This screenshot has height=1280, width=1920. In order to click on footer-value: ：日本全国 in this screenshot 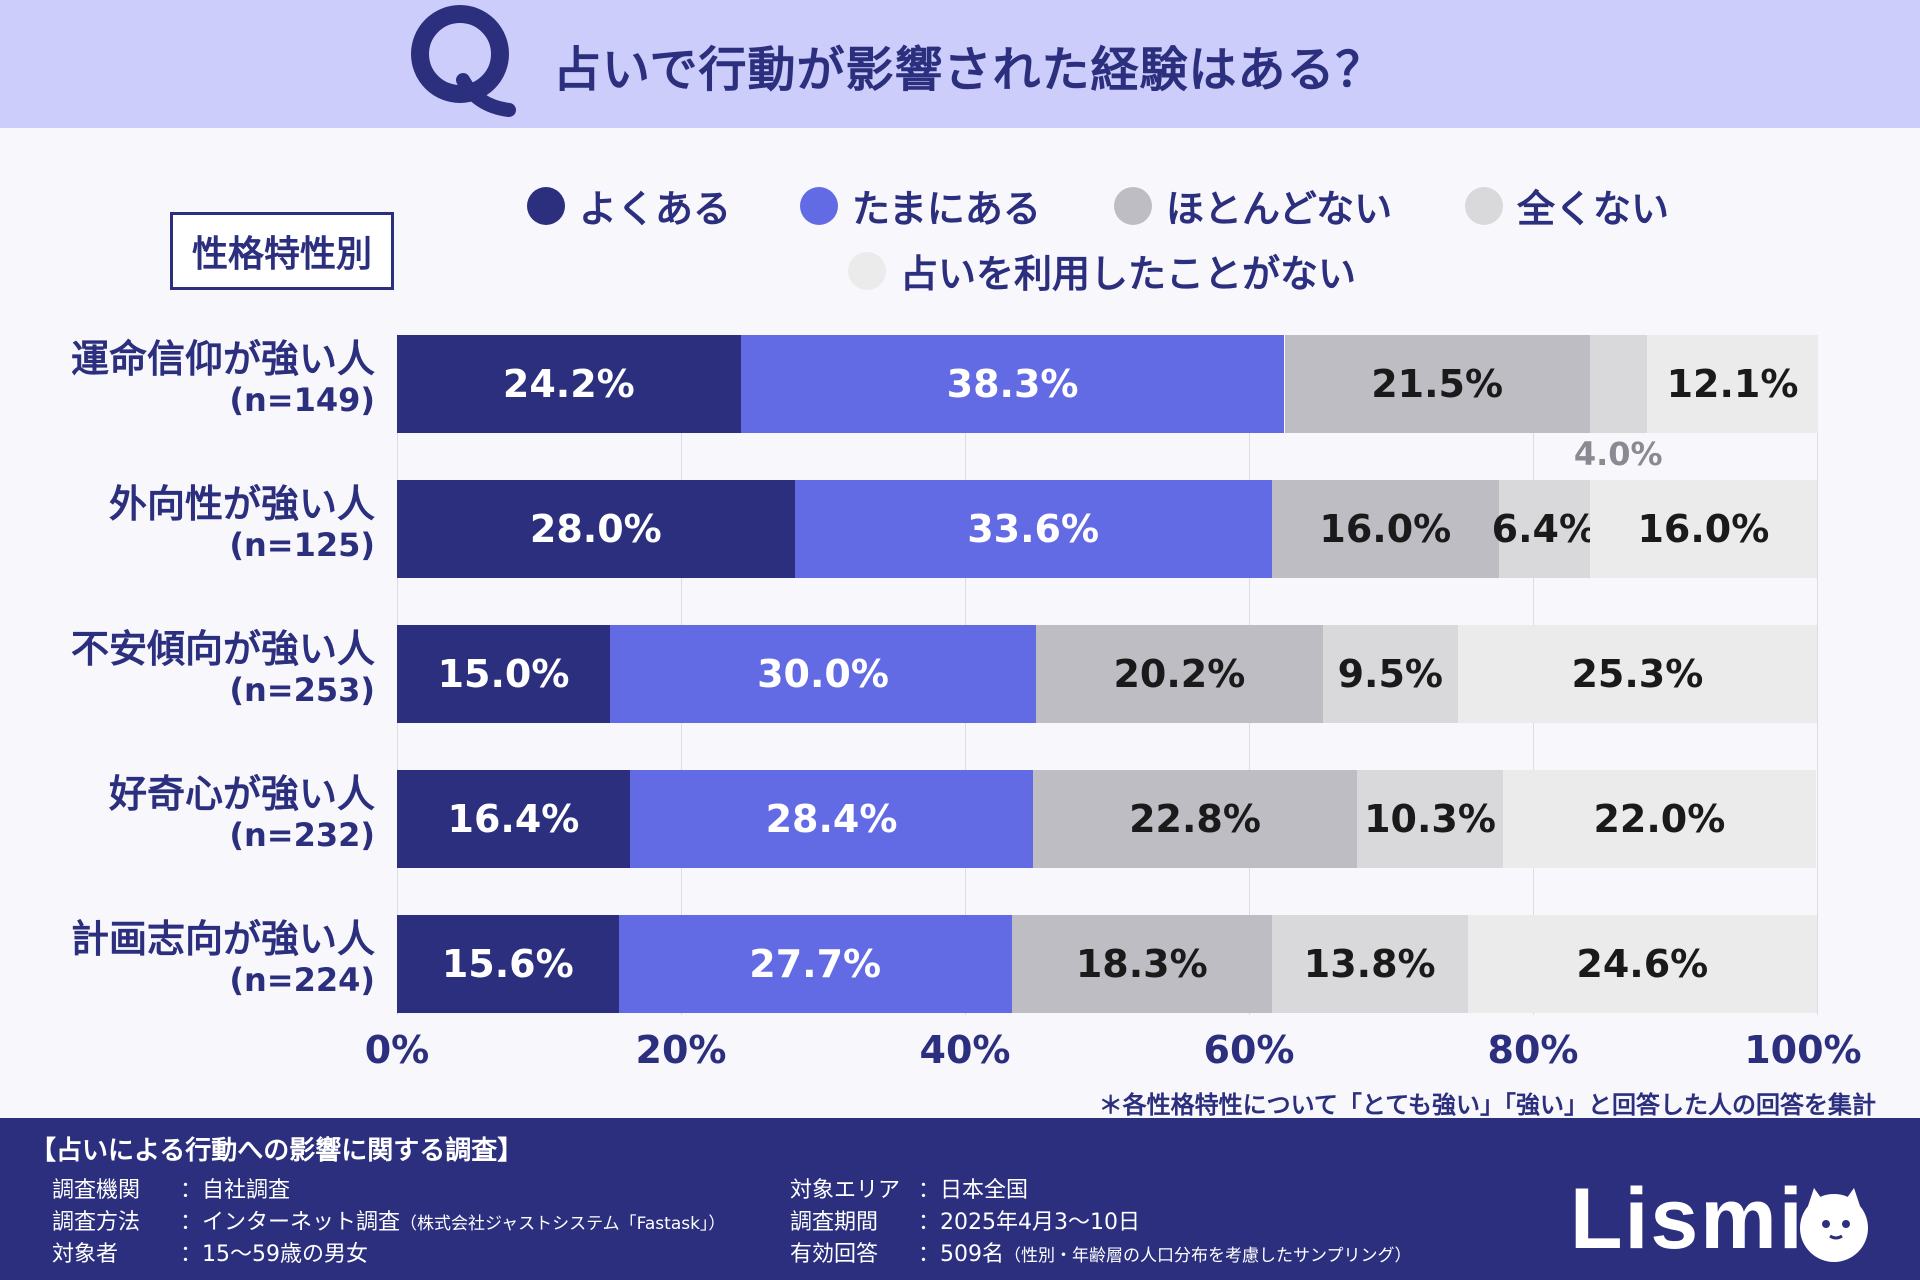, I will do `click(973, 1190)`.